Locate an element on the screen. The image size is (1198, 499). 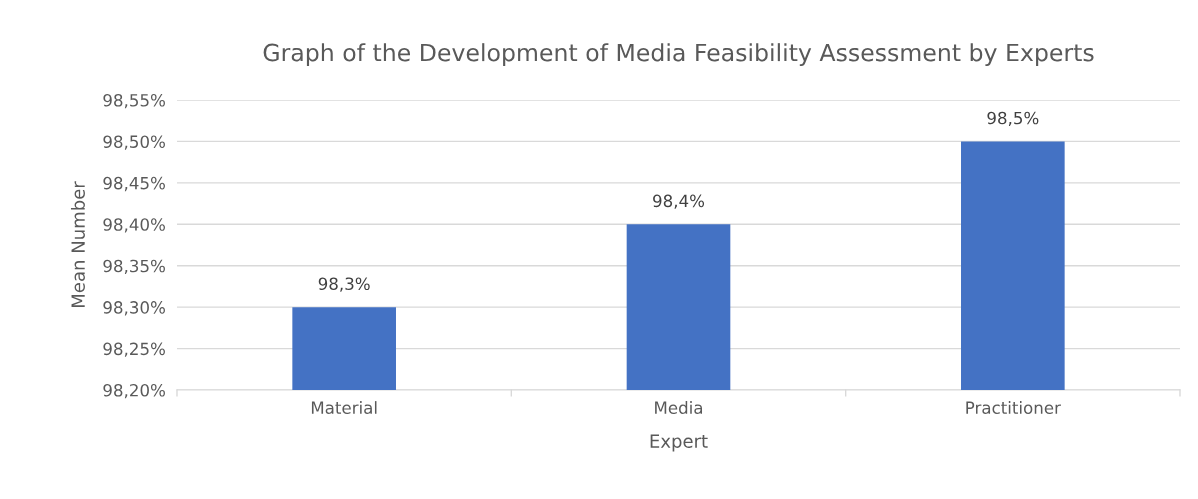
y-tick-label: 98,35% is located at coordinates (134, 266).